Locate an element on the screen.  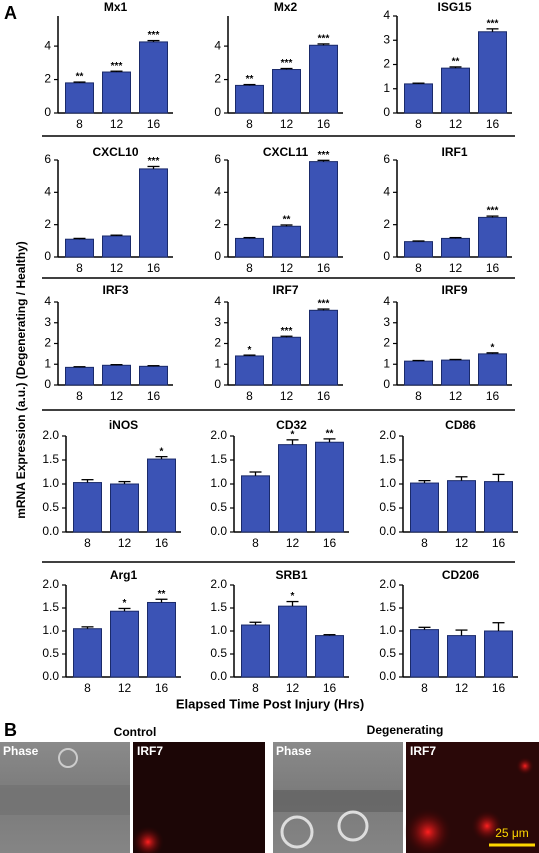
chart-title: IRF7 is located at coordinates (285, 290).